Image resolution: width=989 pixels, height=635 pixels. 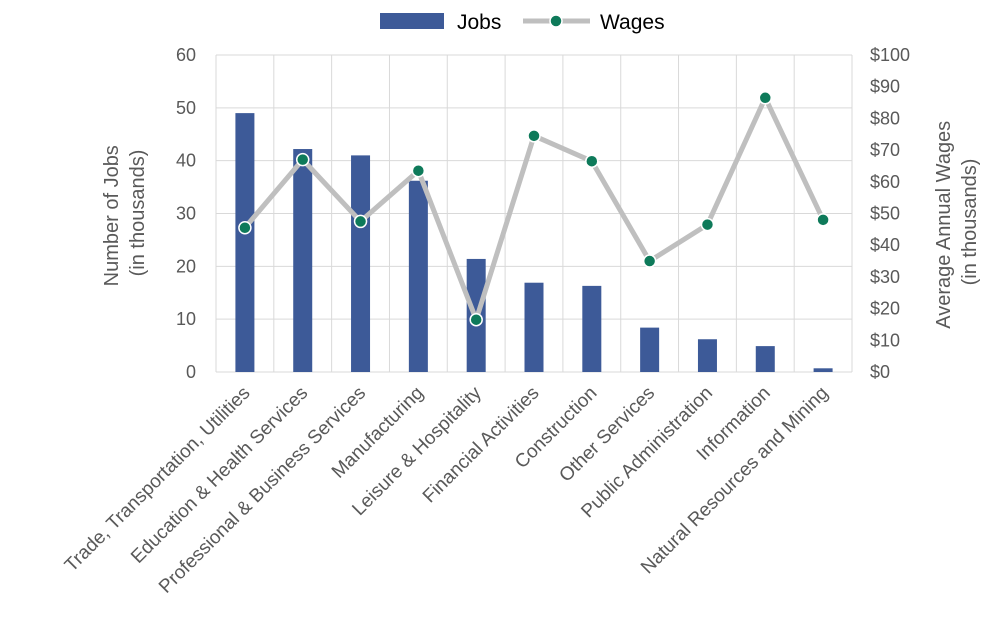 I want to click on right-tick-label: $90, so click(x=885, y=87).